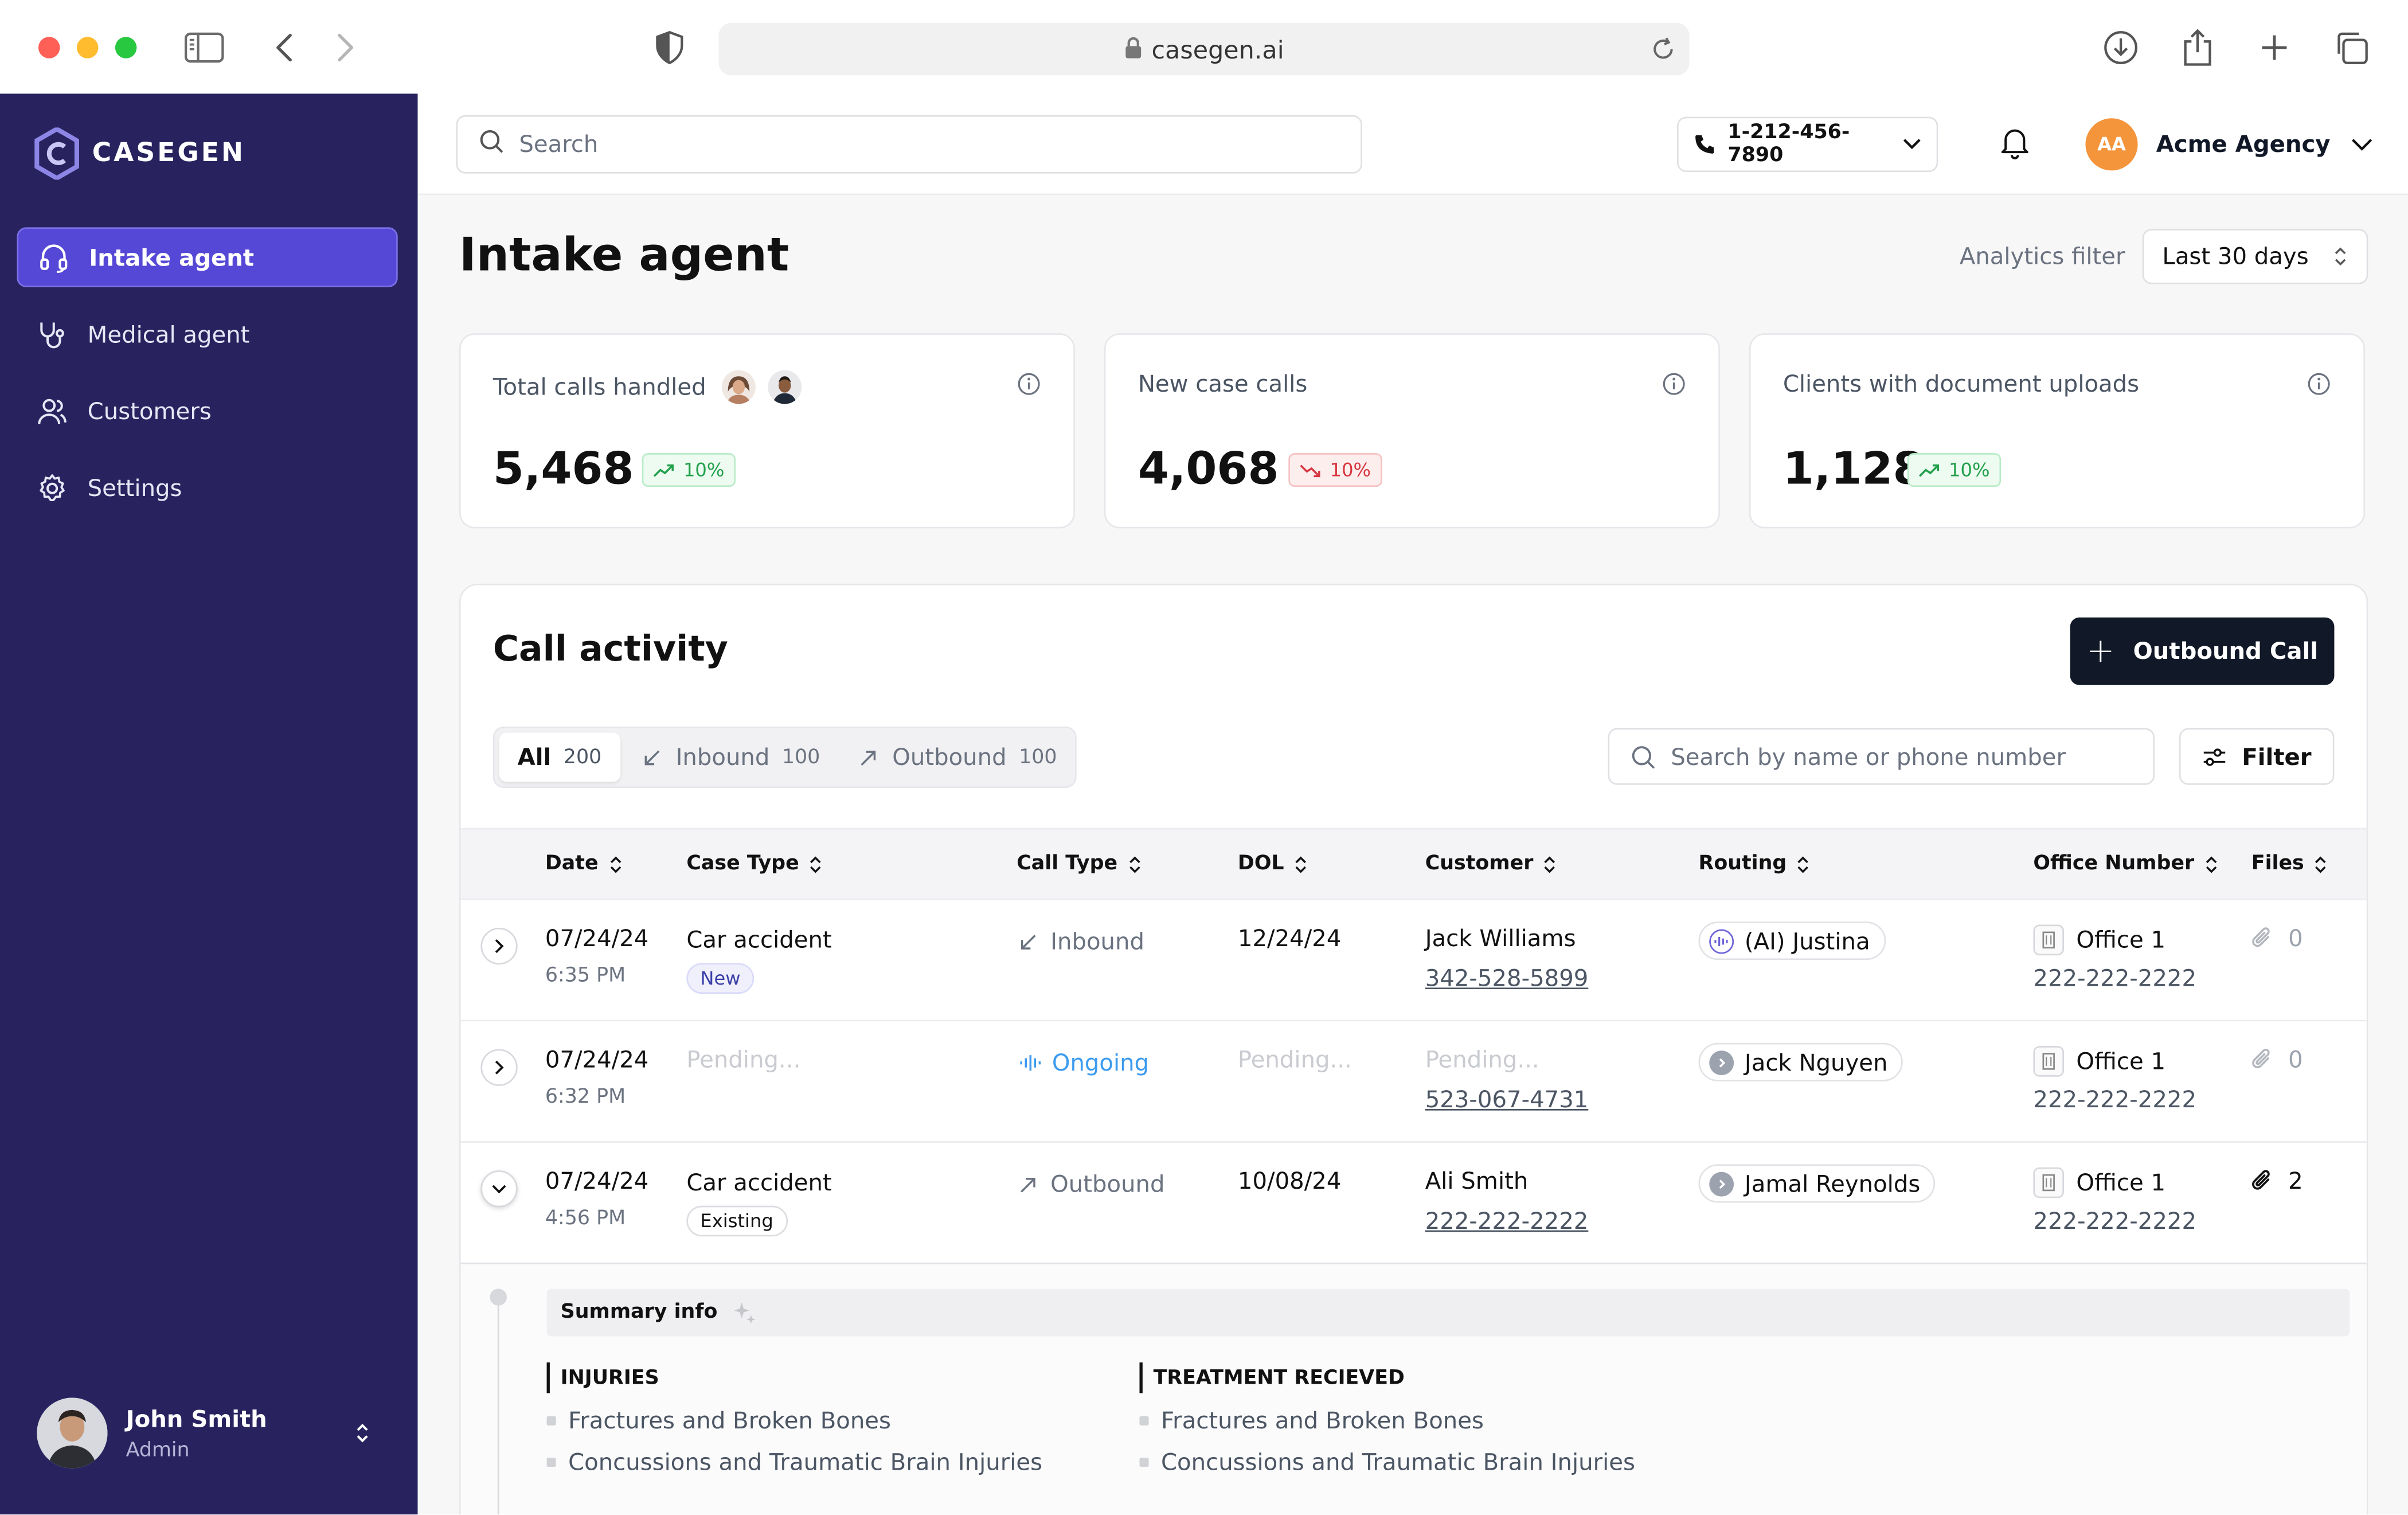 The width and height of the screenshot is (2408, 1515). What do you see at coordinates (57, 153) in the screenshot?
I see `casegen-logo-icon` at bounding box center [57, 153].